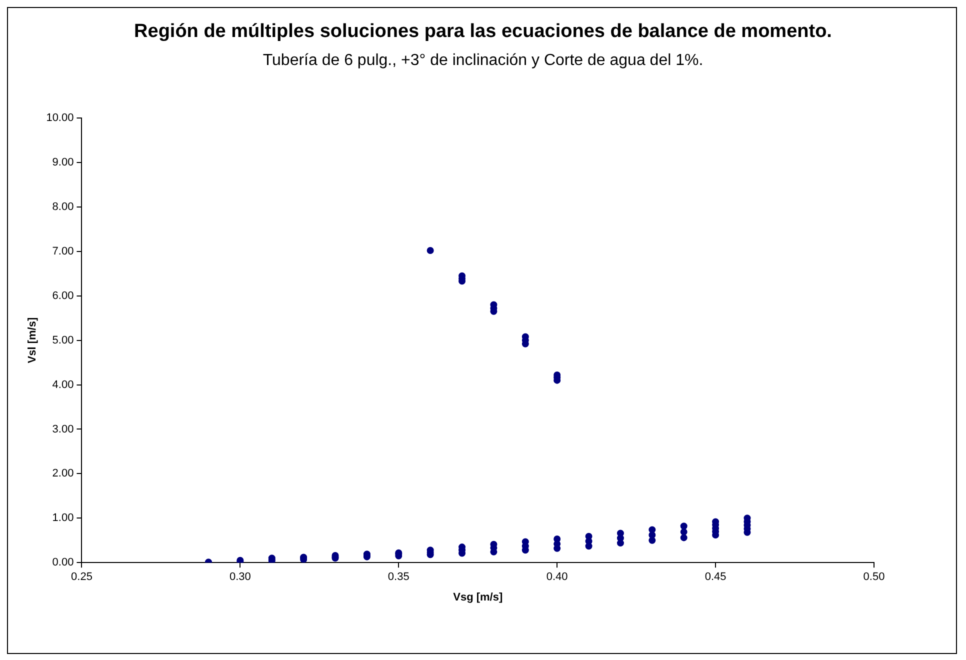 This screenshot has height=660, width=966. I want to click on y-tick-label: 3.00, so click(63, 429).